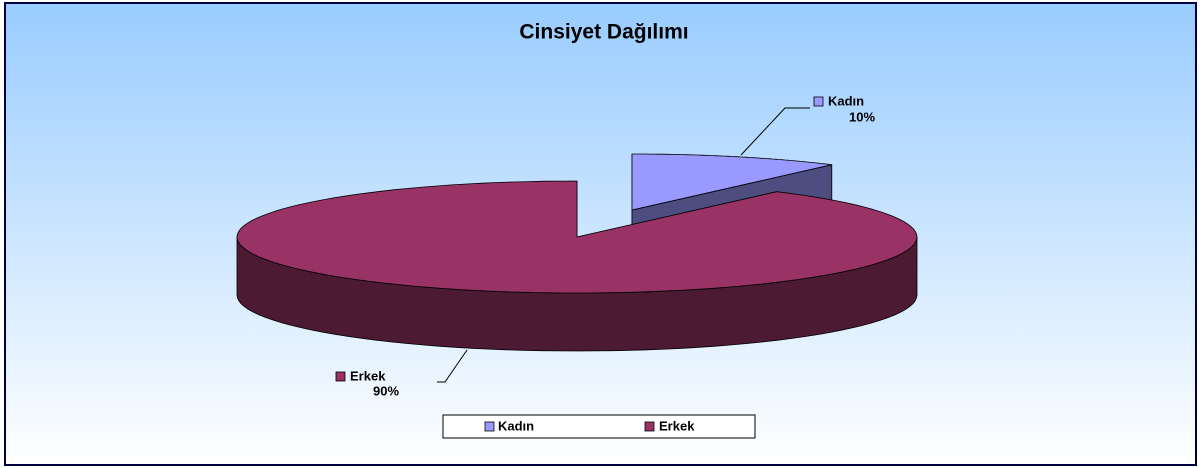 The width and height of the screenshot is (1202, 468). I want to click on data-label: 10%, so click(862, 116).